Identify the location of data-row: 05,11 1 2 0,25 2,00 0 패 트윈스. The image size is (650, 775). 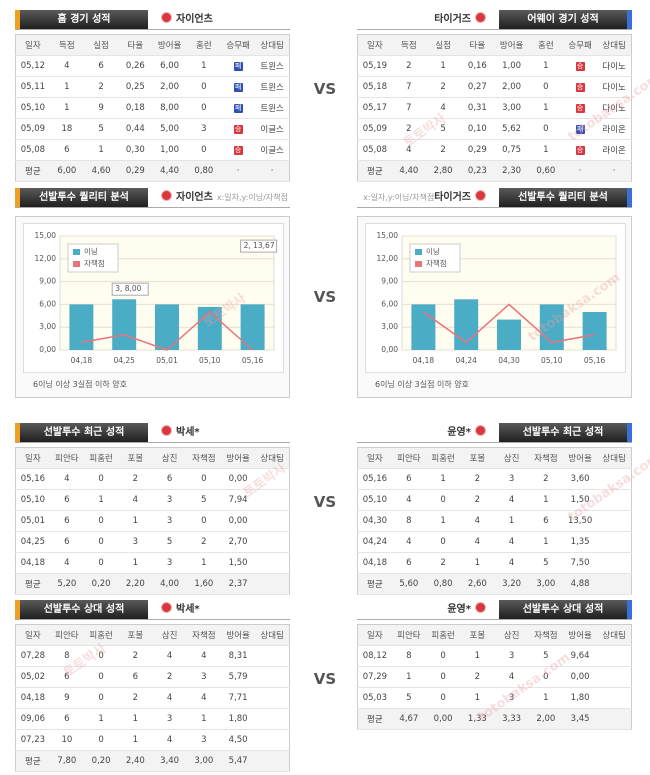
(152, 87).